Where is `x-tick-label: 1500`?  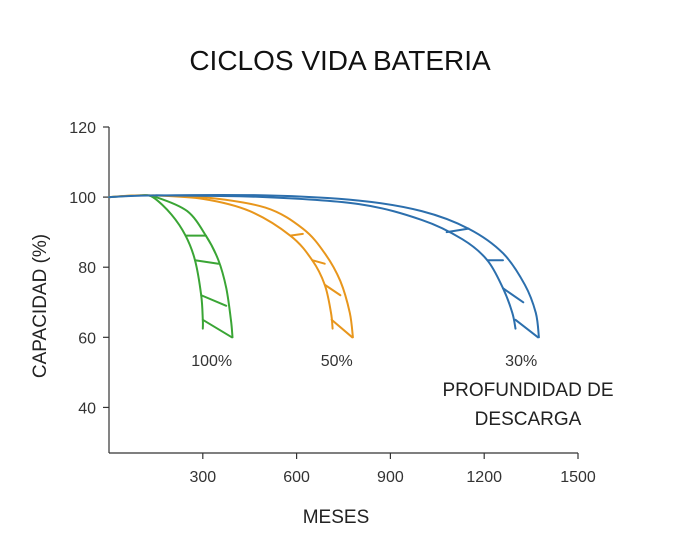 x-tick-label: 1500 is located at coordinates (578, 477).